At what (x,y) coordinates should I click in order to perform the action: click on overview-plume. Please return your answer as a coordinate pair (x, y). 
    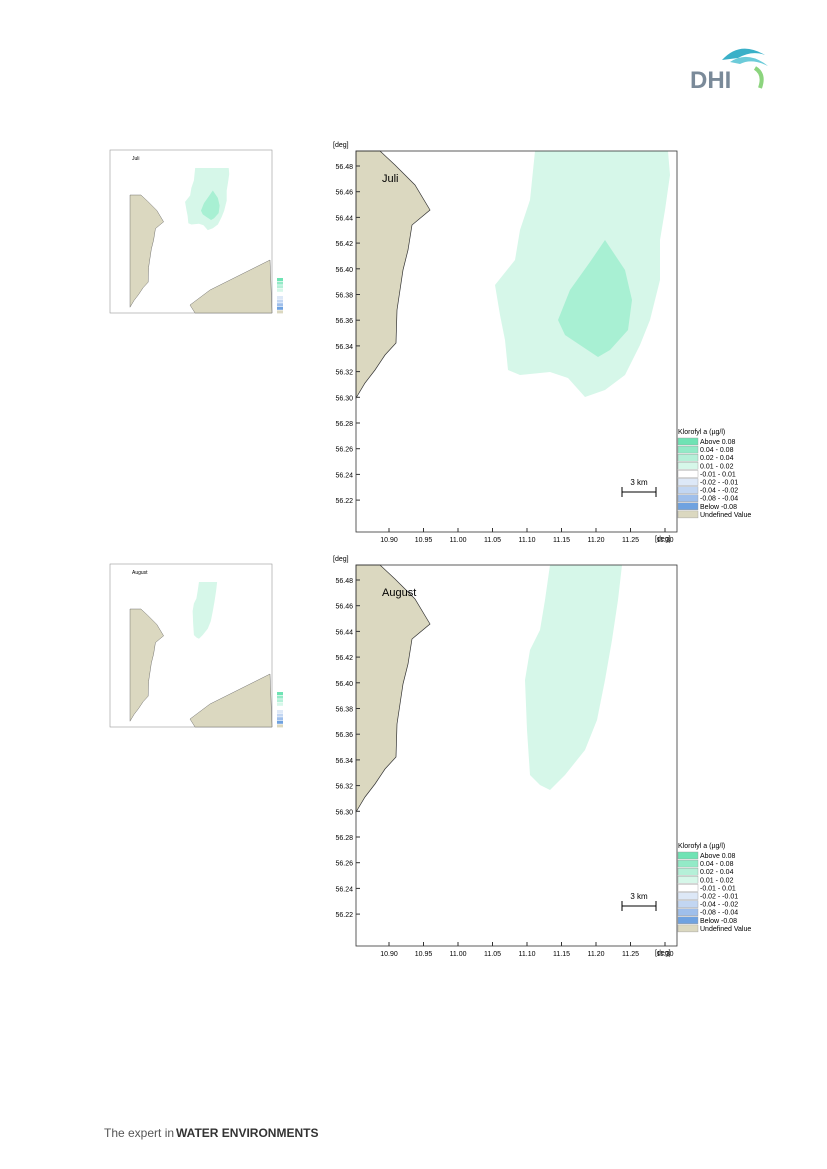
    Looking at the image, I should click on (210, 205).